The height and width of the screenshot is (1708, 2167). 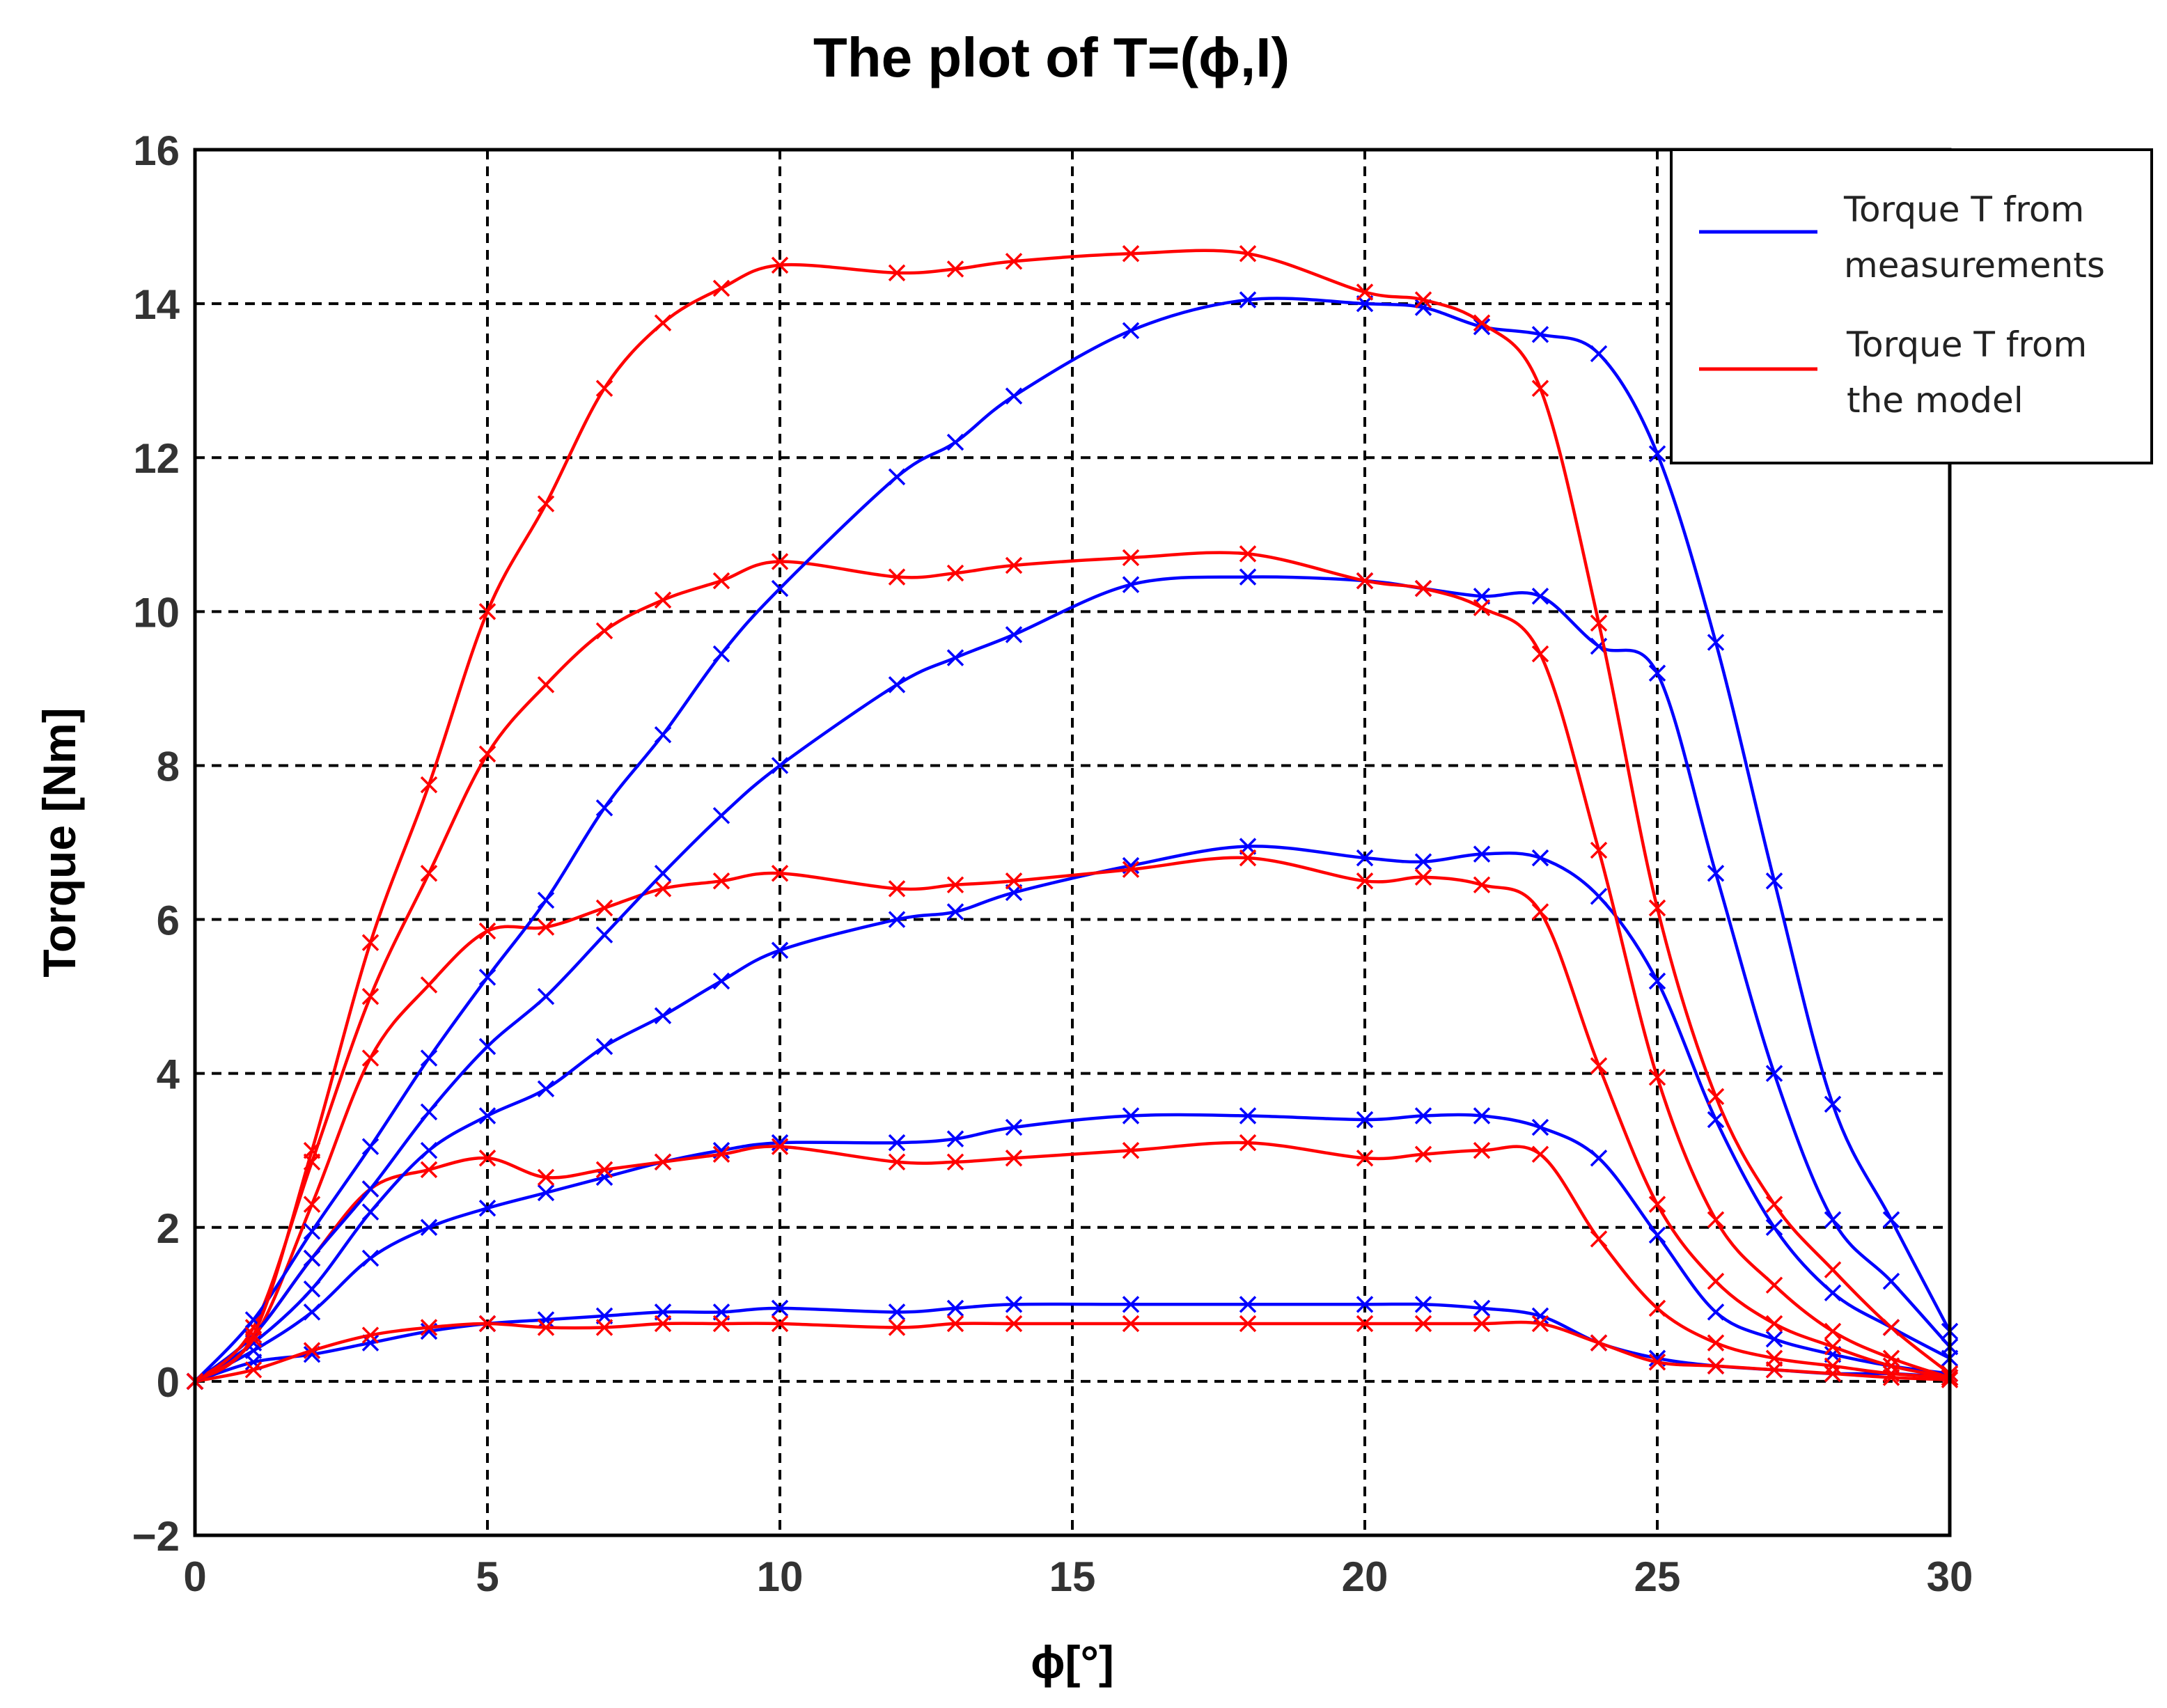 I want to click on y-tick-label: 2, so click(x=168, y=1228).